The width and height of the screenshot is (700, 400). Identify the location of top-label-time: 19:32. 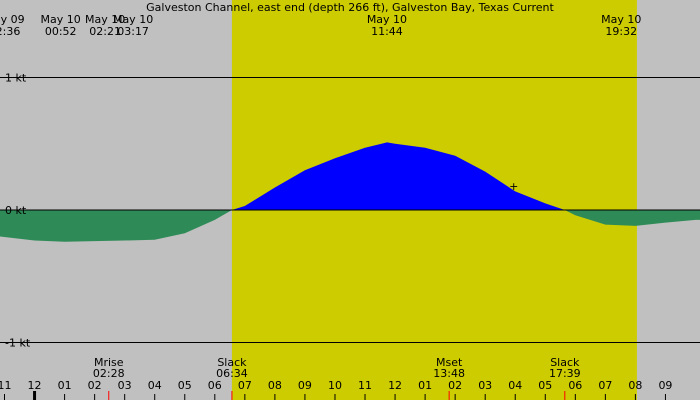
(621, 31).